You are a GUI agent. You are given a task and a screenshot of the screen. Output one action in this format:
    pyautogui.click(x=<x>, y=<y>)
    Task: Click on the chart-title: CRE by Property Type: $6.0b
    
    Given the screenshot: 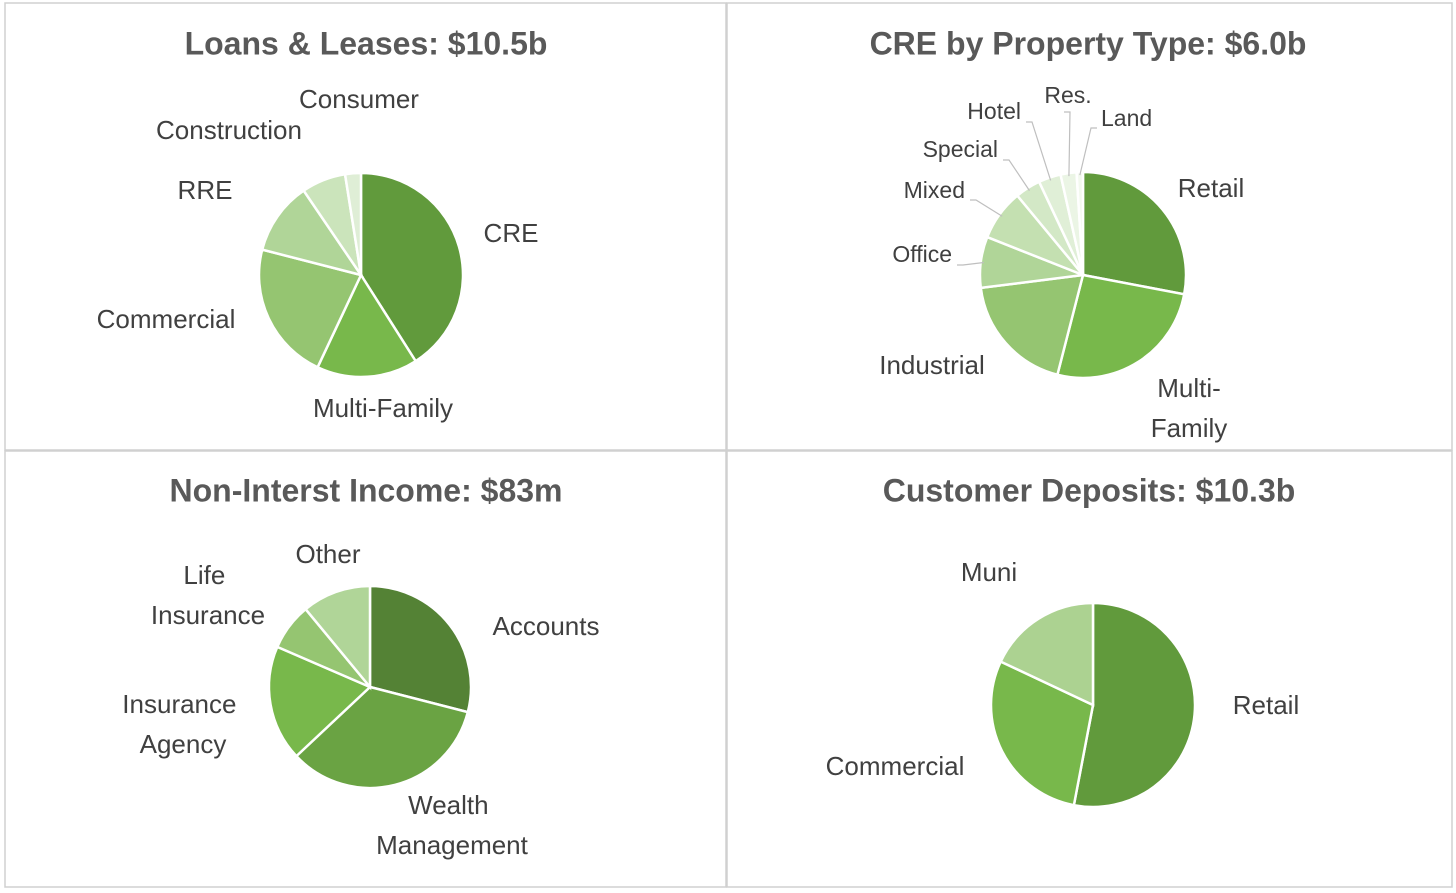 What is the action you would take?
    pyautogui.click(x=1088, y=43)
    